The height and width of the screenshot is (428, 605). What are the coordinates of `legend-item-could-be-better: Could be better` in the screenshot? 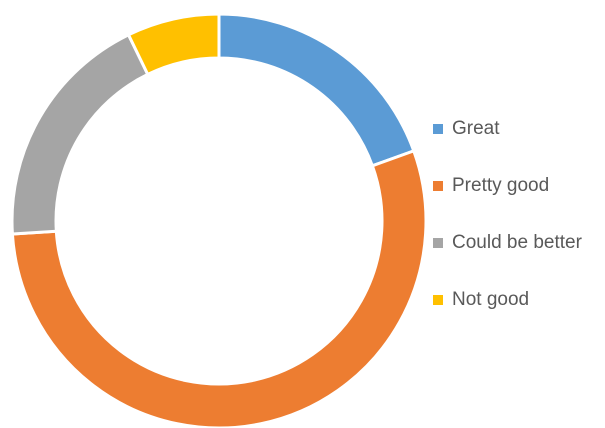 It's located at (507, 242).